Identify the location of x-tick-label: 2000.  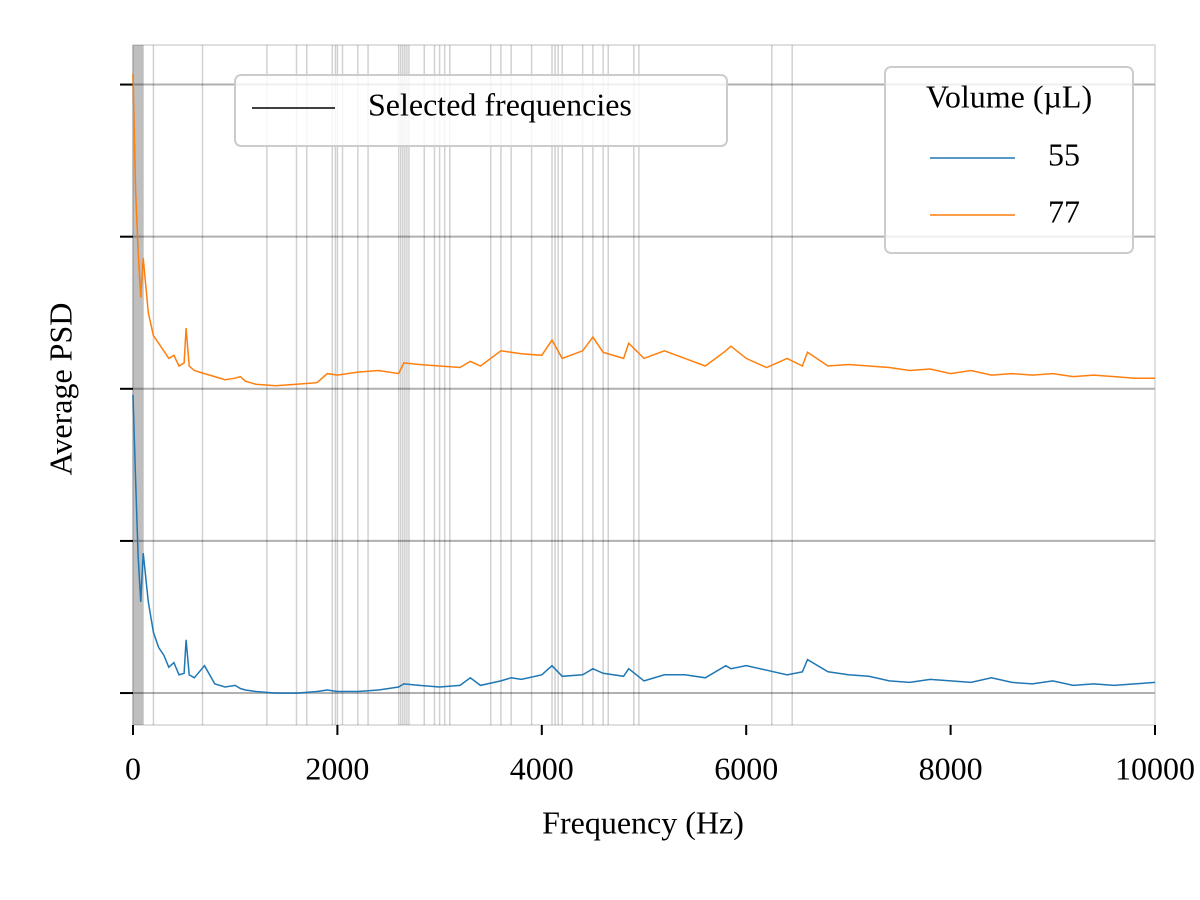
(337, 768).